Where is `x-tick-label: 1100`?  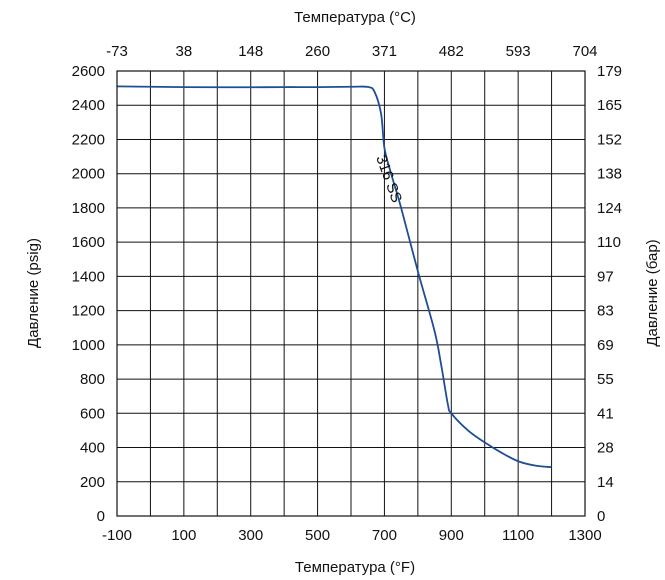 x-tick-label: 1100 is located at coordinates (518, 535).